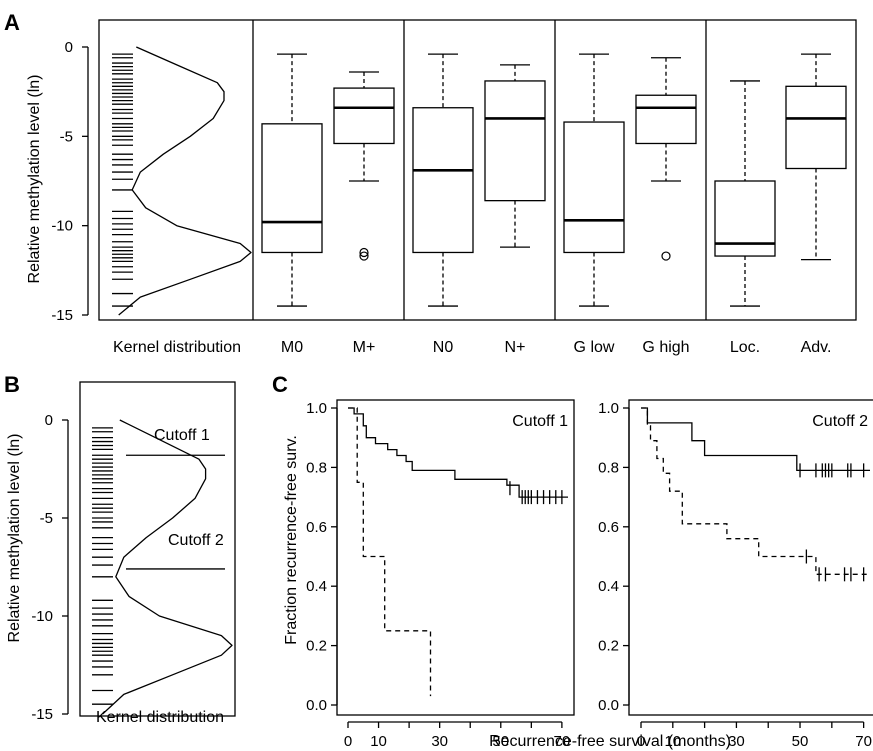  What do you see at coordinates (292, 347) in the screenshot?
I see `category-label-m0: M0` at bounding box center [292, 347].